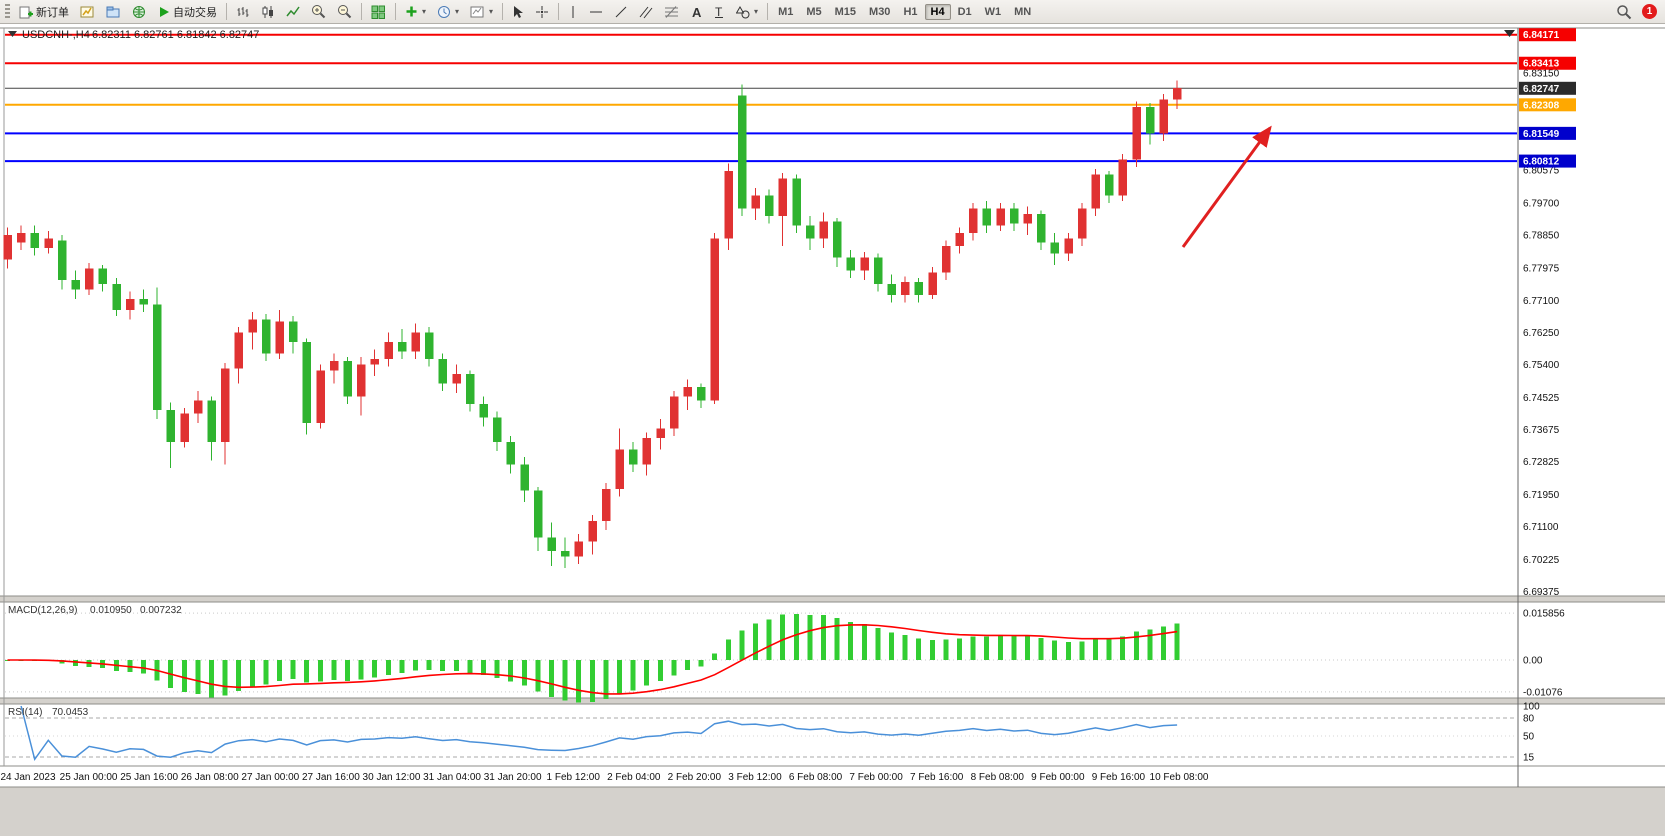 The image size is (1665, 836). Describe the element at coordinates (44, 12) in the screenshot. I see `new-order-button: 新订单` at that location.